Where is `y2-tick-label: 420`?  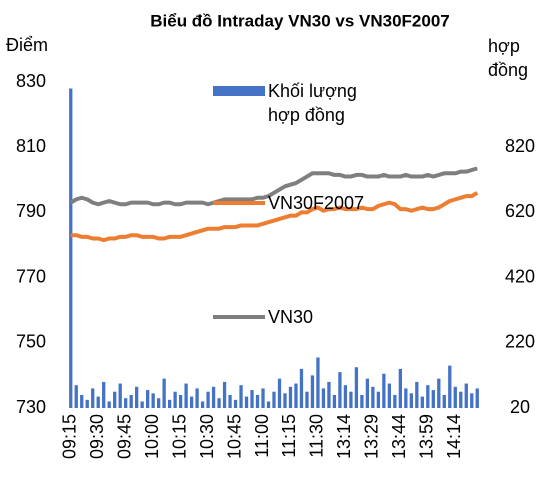
y2-tick-label: 420 is located at coordinates (520, 276).